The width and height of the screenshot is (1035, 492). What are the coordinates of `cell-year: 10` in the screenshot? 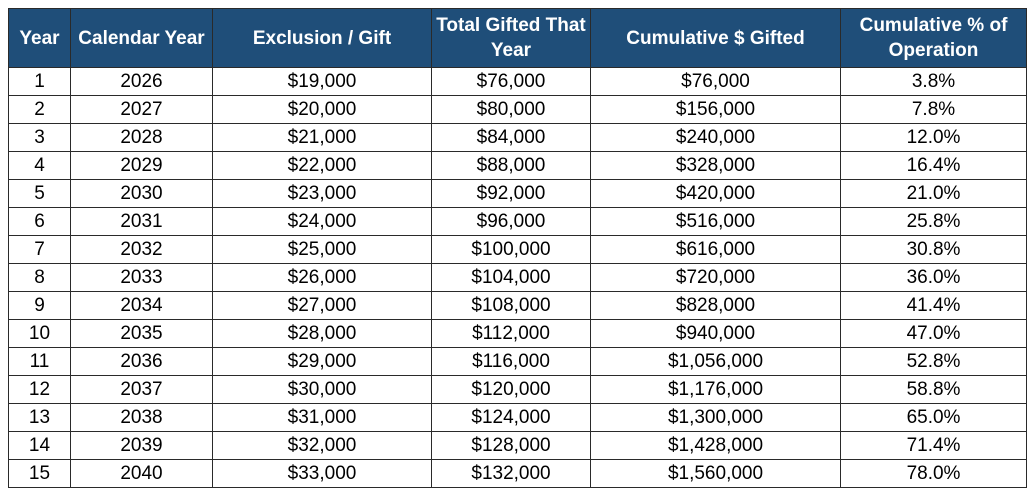 It's located at (39, 333).